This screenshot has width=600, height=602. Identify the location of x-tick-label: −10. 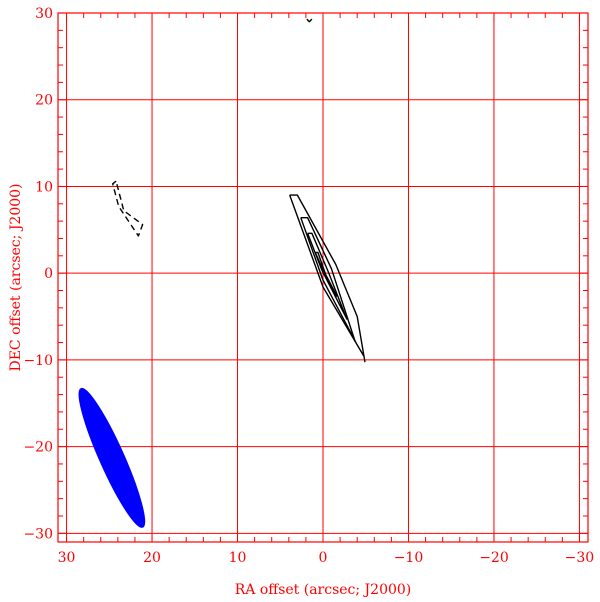
(409, 558).